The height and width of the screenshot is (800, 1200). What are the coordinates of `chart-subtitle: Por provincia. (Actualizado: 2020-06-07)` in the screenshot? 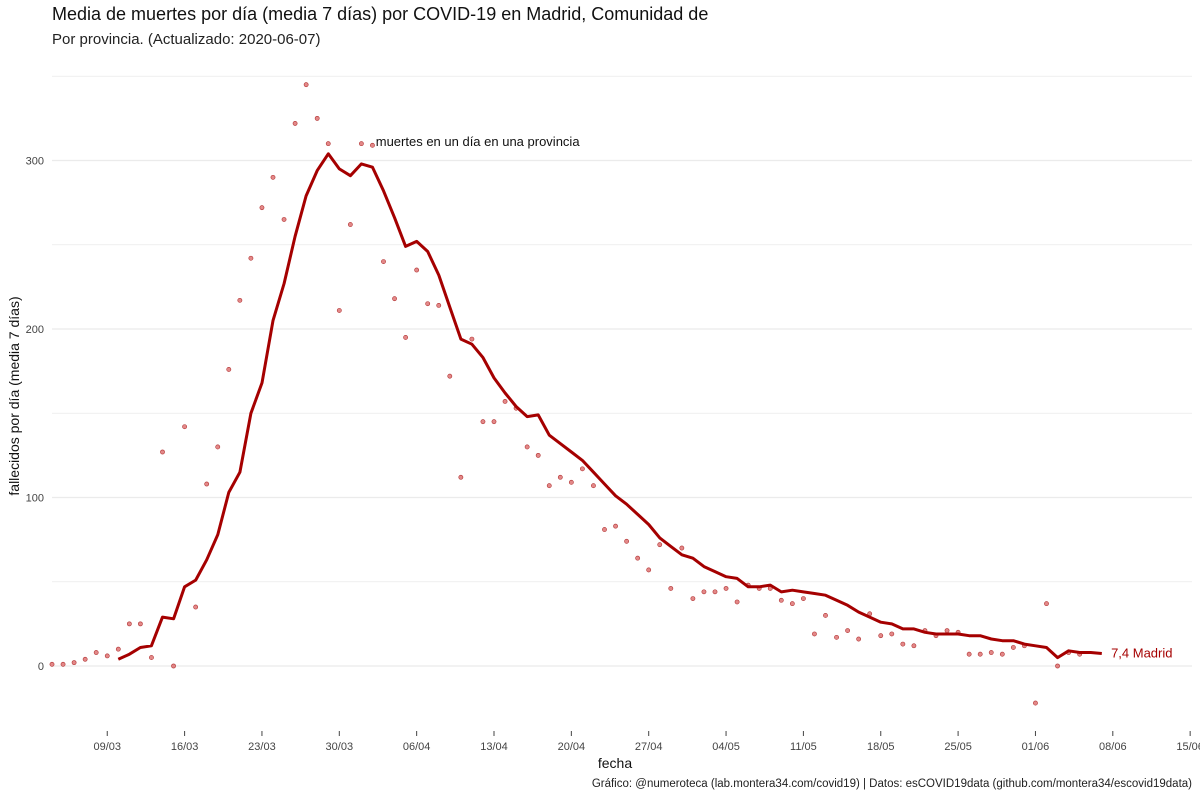 It's located at (186, 39).